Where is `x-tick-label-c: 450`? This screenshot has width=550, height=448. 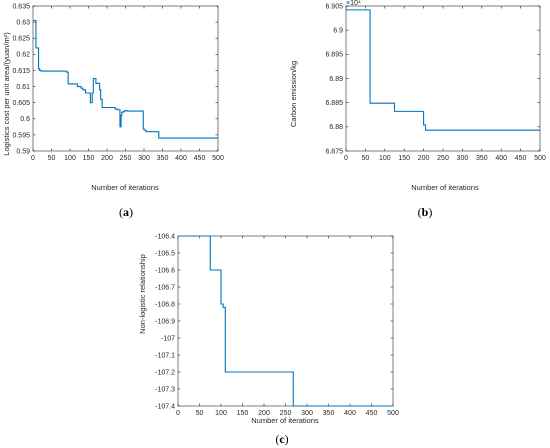 x-tick-label-c: 450 is located at coordinates (372, 413).